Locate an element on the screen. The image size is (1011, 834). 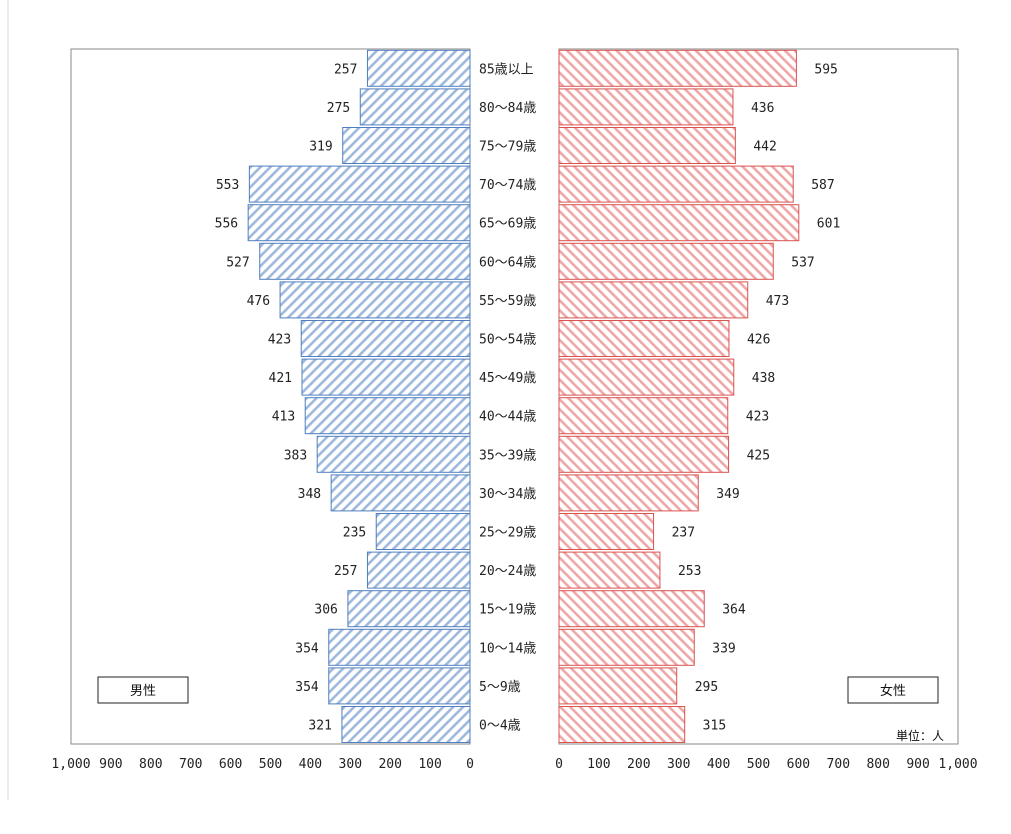
male-axis-tick-label: 700 is located at coordinates (190, 764).